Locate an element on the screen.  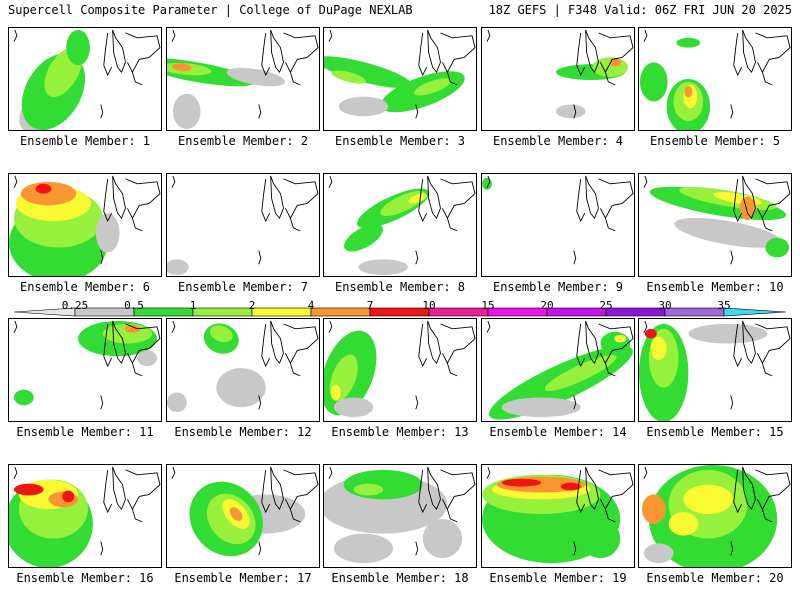
member-label: Ensemble Member: 18 is located at coordinates (400, 578).